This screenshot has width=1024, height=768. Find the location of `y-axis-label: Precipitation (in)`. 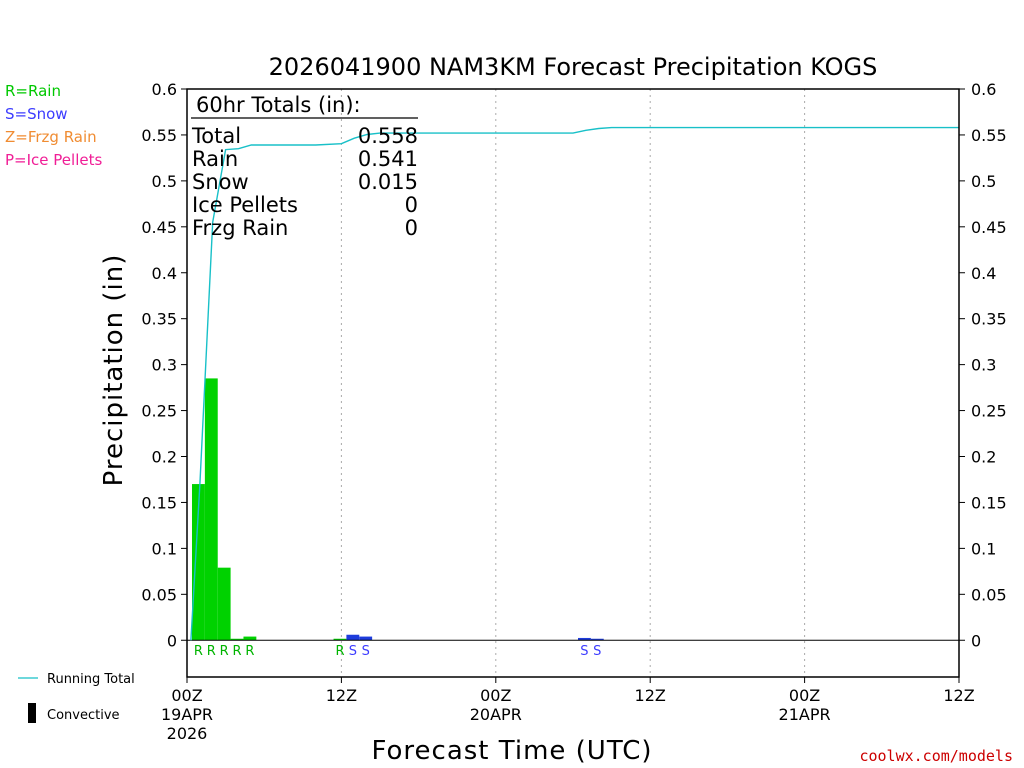

y-axis-label: Precipitation (in) is located at coordinates (114, 370).